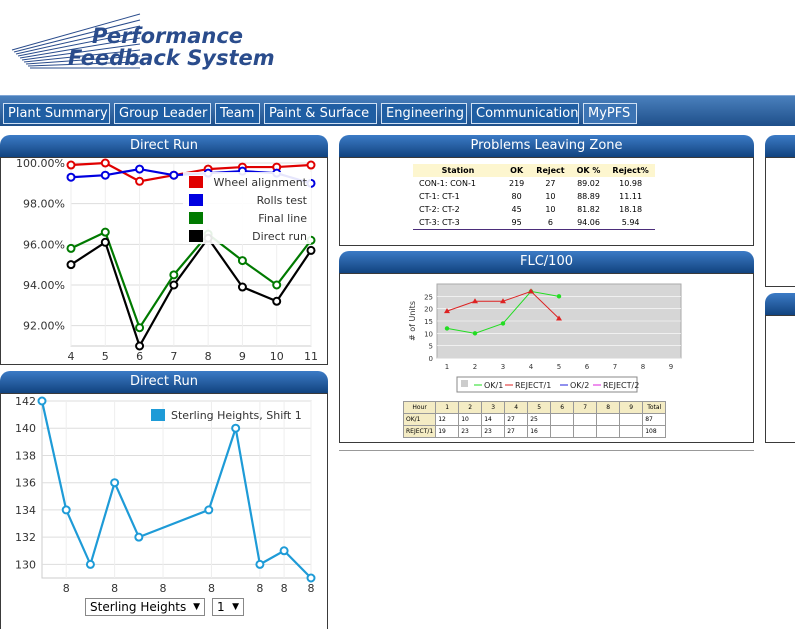 The image size is (795, 636). What do you see at coordinates (320, 113) in the screenshot?
I see `tab-paint-surface: Paint & Surface` at bounding box center [320, 113].